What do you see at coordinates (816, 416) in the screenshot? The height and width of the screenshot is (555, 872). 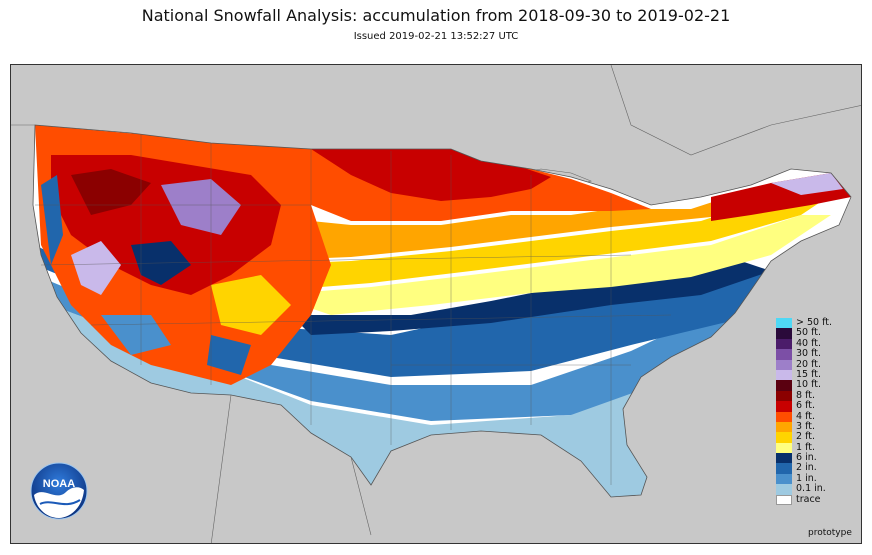 I see `legend-row: 4 ft.` at bounding box center [816, 416].